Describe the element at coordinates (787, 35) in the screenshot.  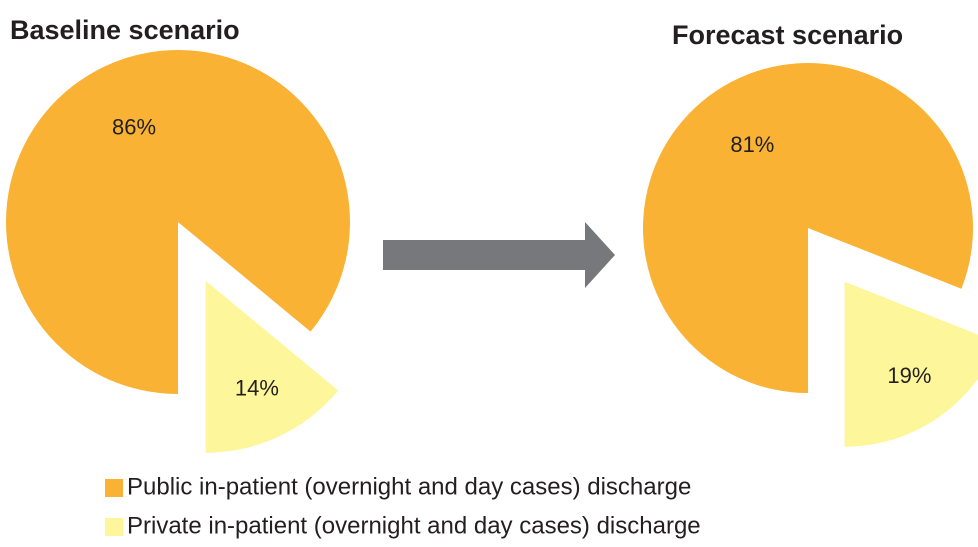
I see `chart-title: Forecast scenario` at that location.